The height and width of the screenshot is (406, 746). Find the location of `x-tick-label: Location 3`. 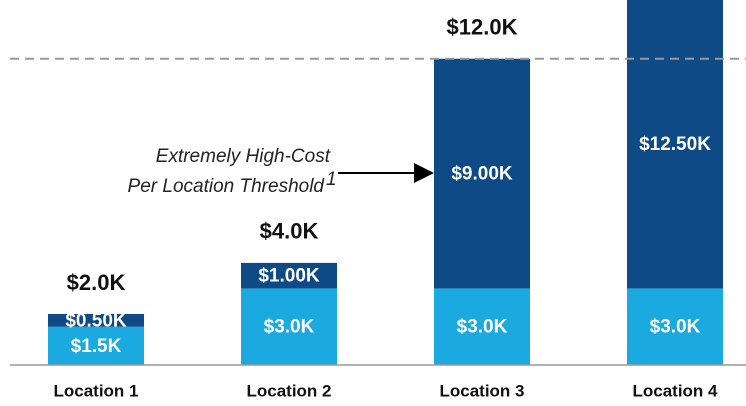

x-tick-label: Location 3 is located at coordinates (481, 390).